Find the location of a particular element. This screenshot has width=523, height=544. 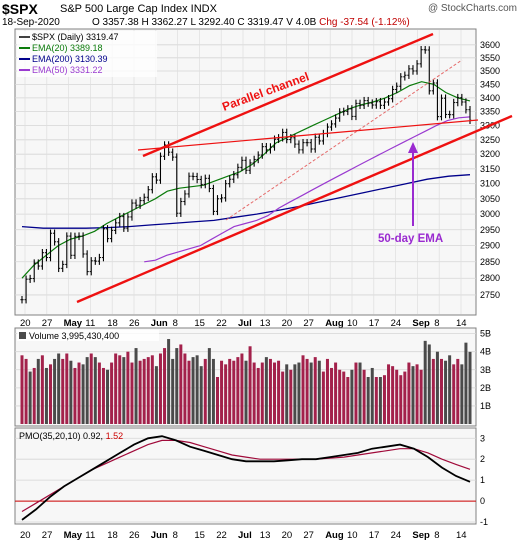

pmo-label-a: PMO(35,20,10) 0.92, is located at coordinates (61, 436).